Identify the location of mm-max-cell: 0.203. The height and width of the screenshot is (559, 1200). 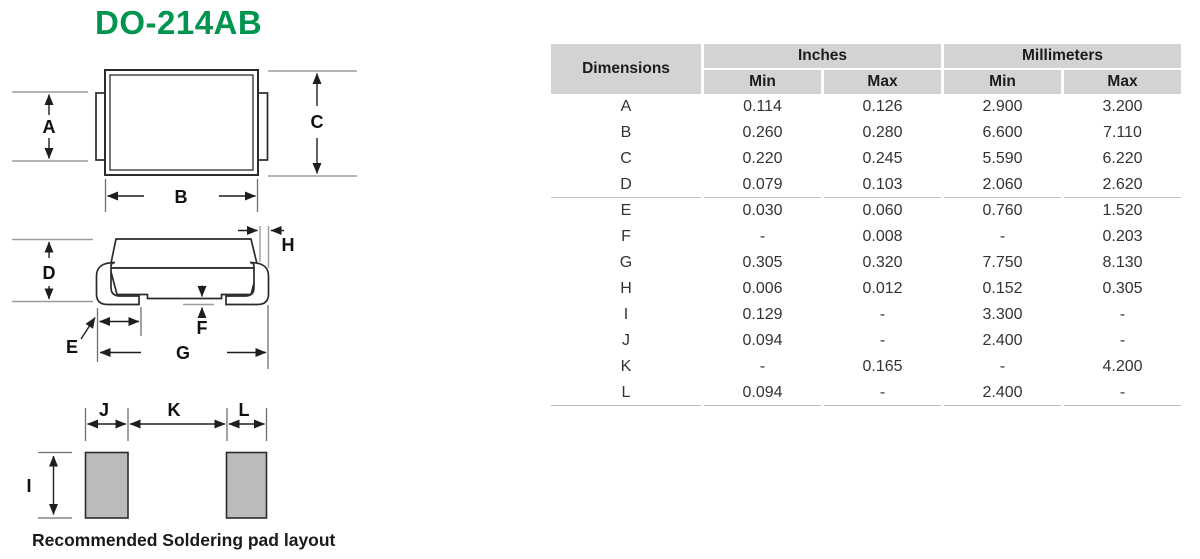
(1122, 236).